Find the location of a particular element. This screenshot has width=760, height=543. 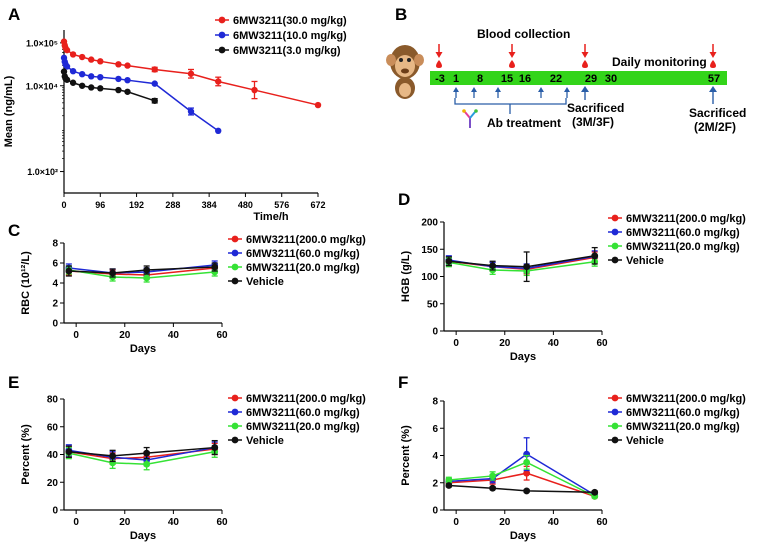

legend-label: 6MW3211(200.0 mg/kg) is located at coordinates (306, 240).